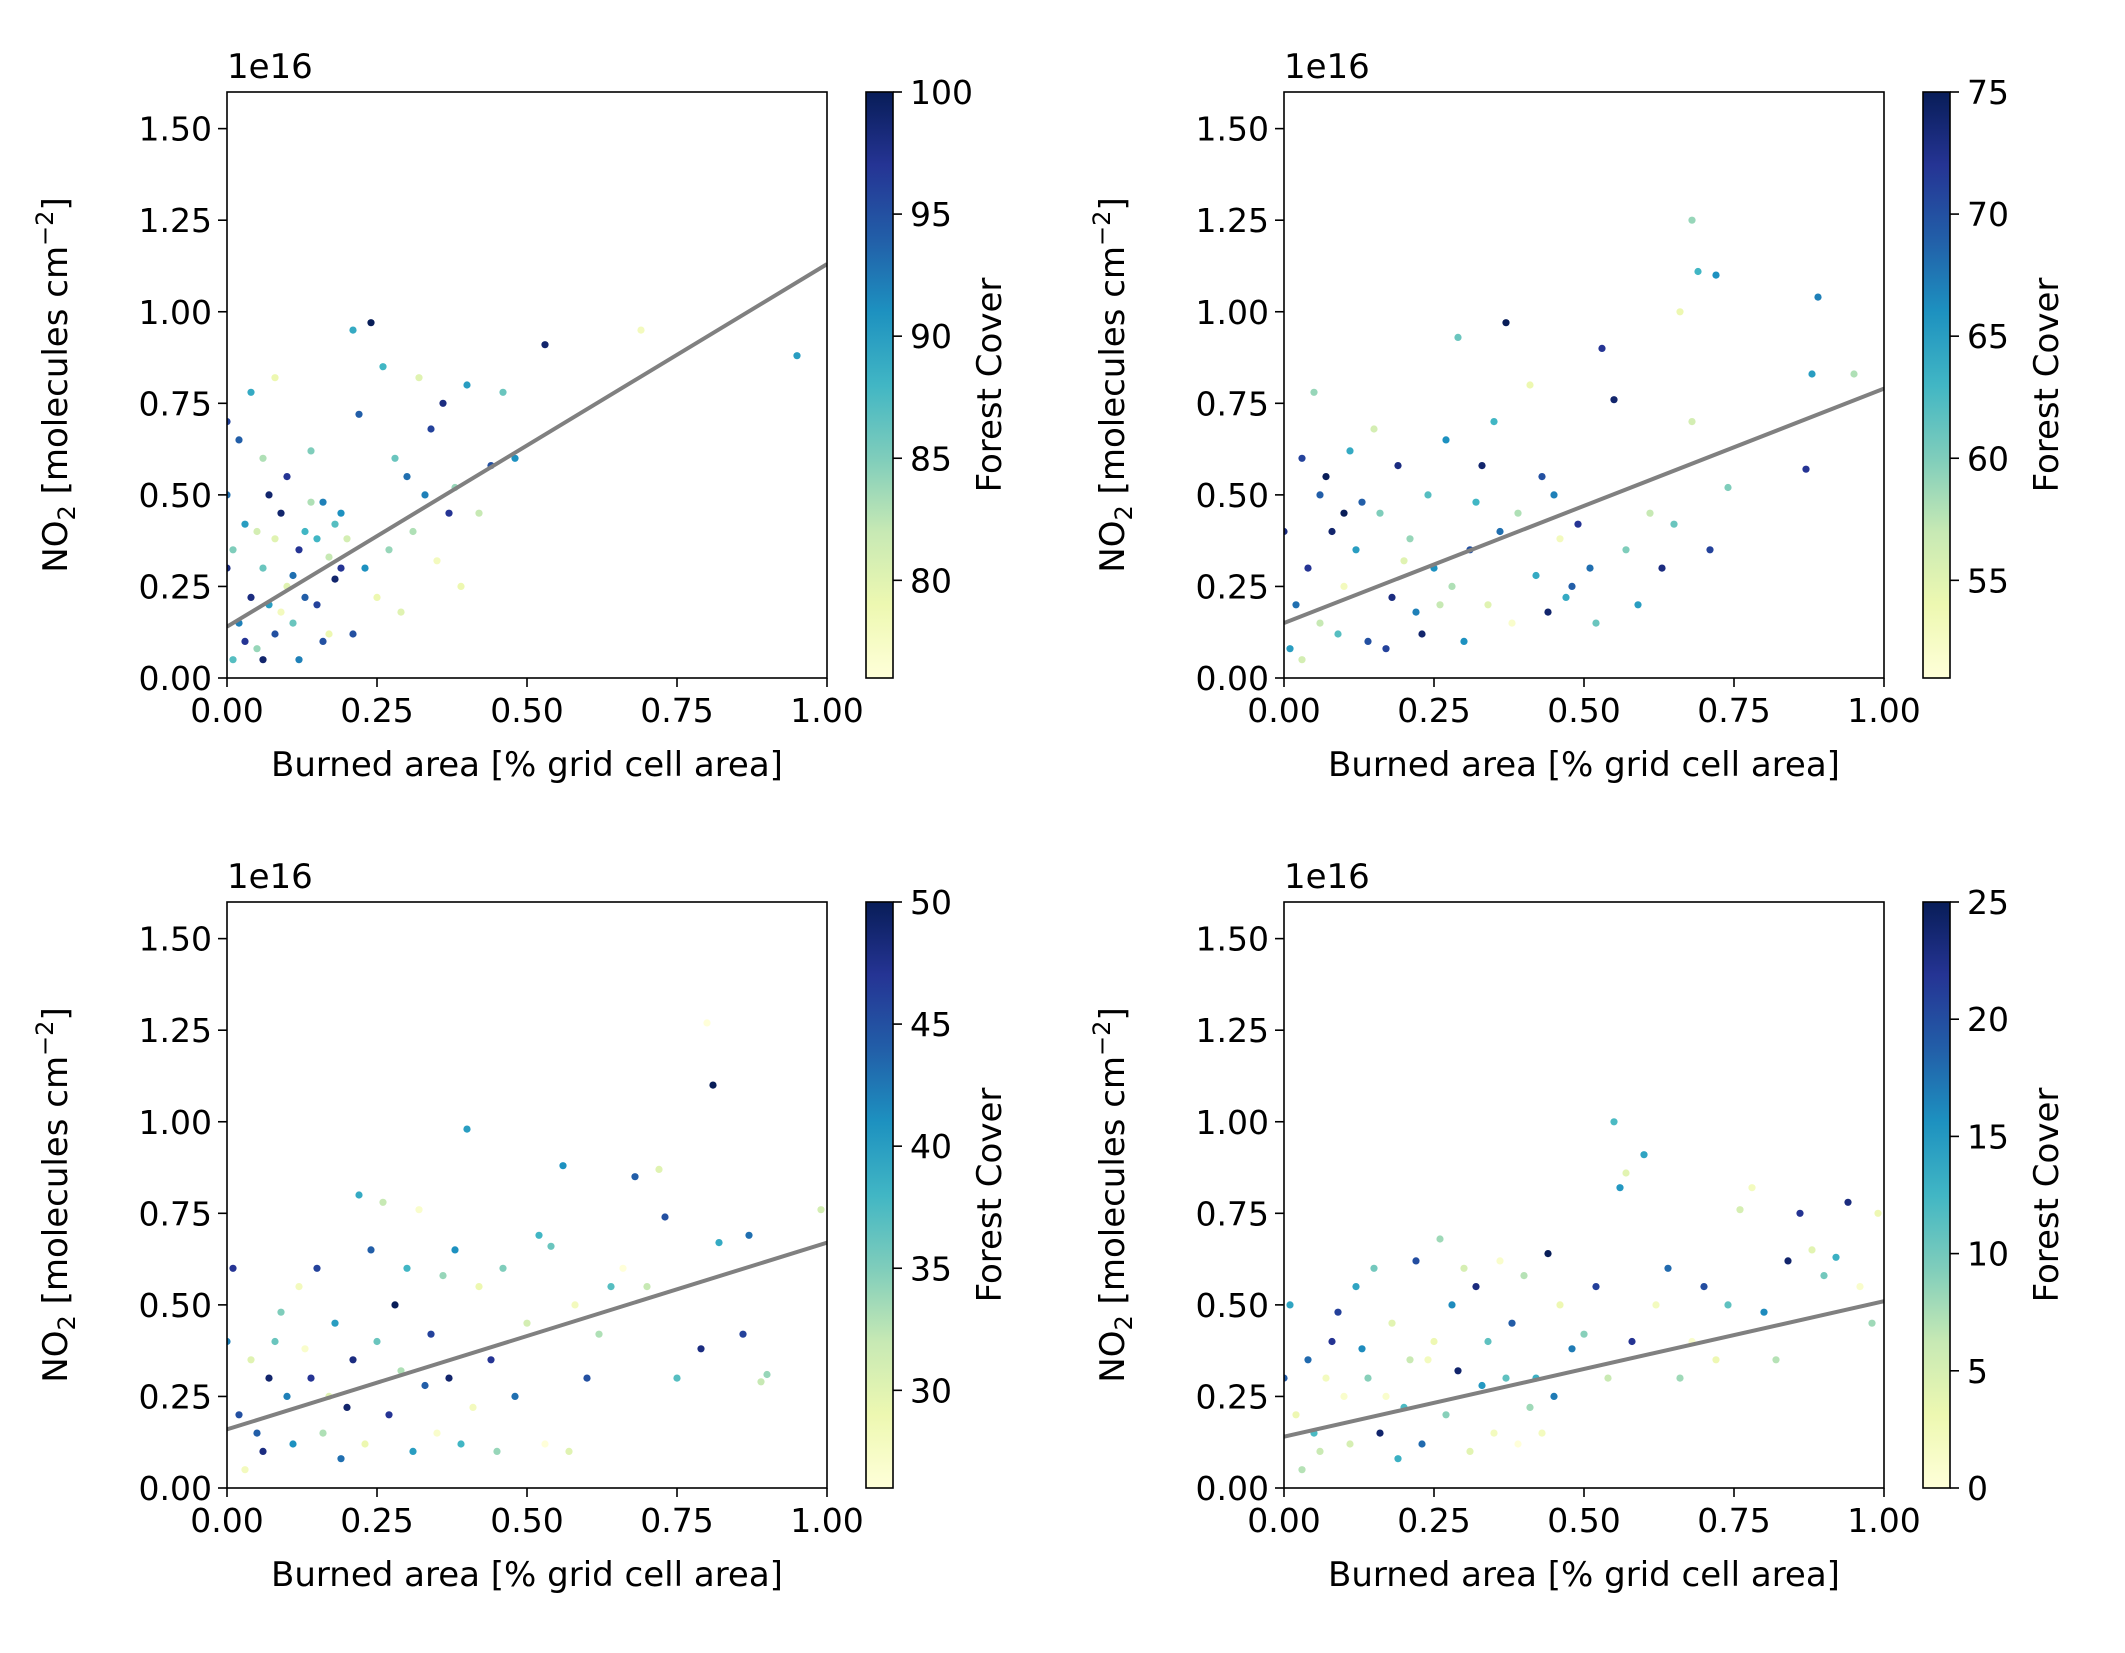 This screenshot has width=2125, height=1653. I want to click on y-tick-label: 0.75, so click(175, 403).